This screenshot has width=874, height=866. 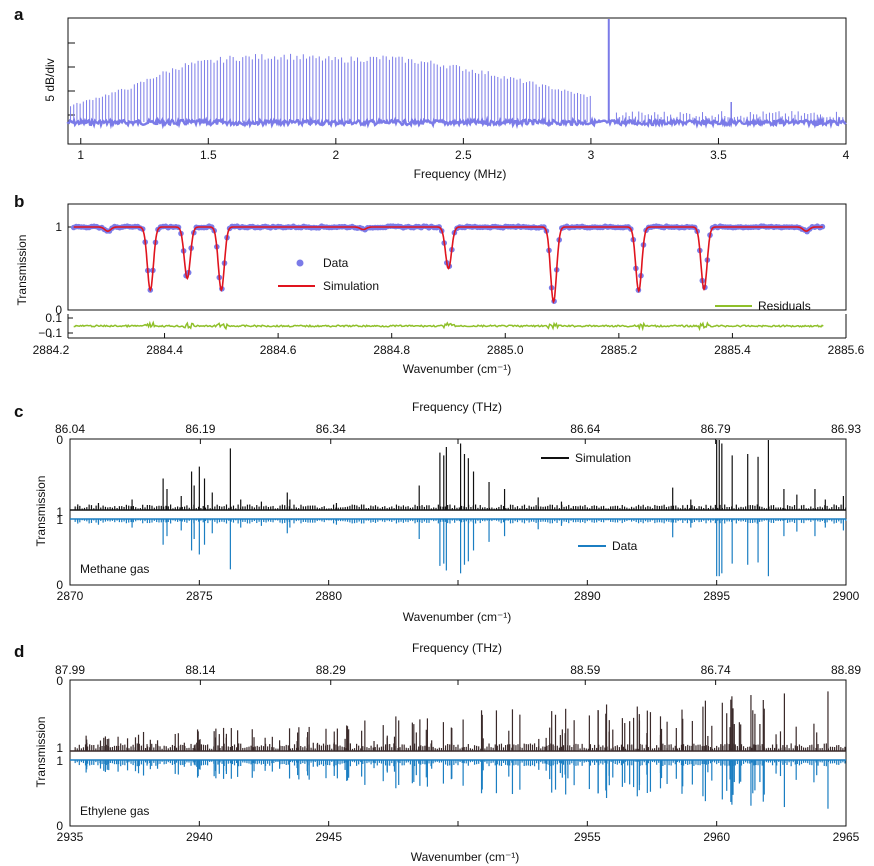 I want to click on panel-c-top-tick-label-3: 86.64, so click(x=585, y=429).